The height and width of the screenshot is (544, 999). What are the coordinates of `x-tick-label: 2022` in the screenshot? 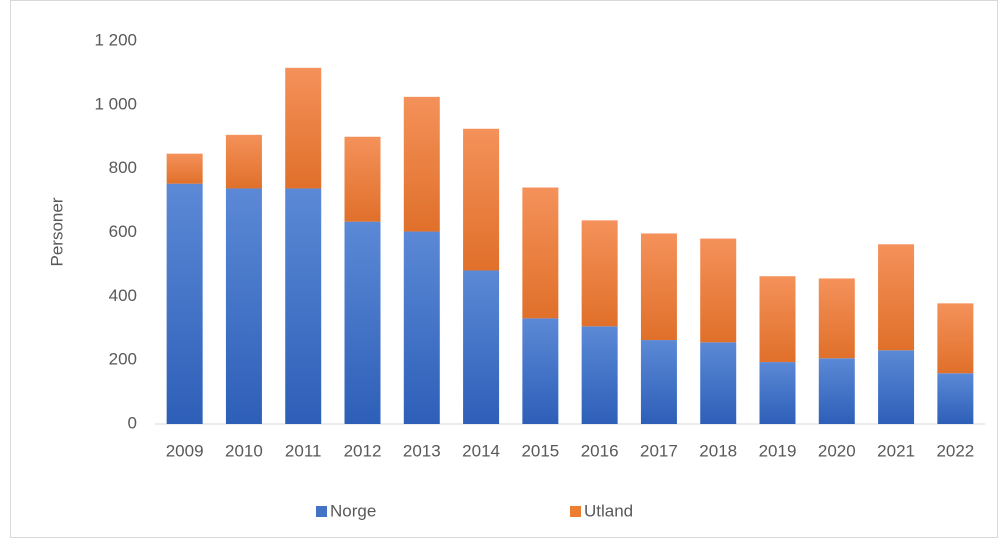 It's located at (955, 450).